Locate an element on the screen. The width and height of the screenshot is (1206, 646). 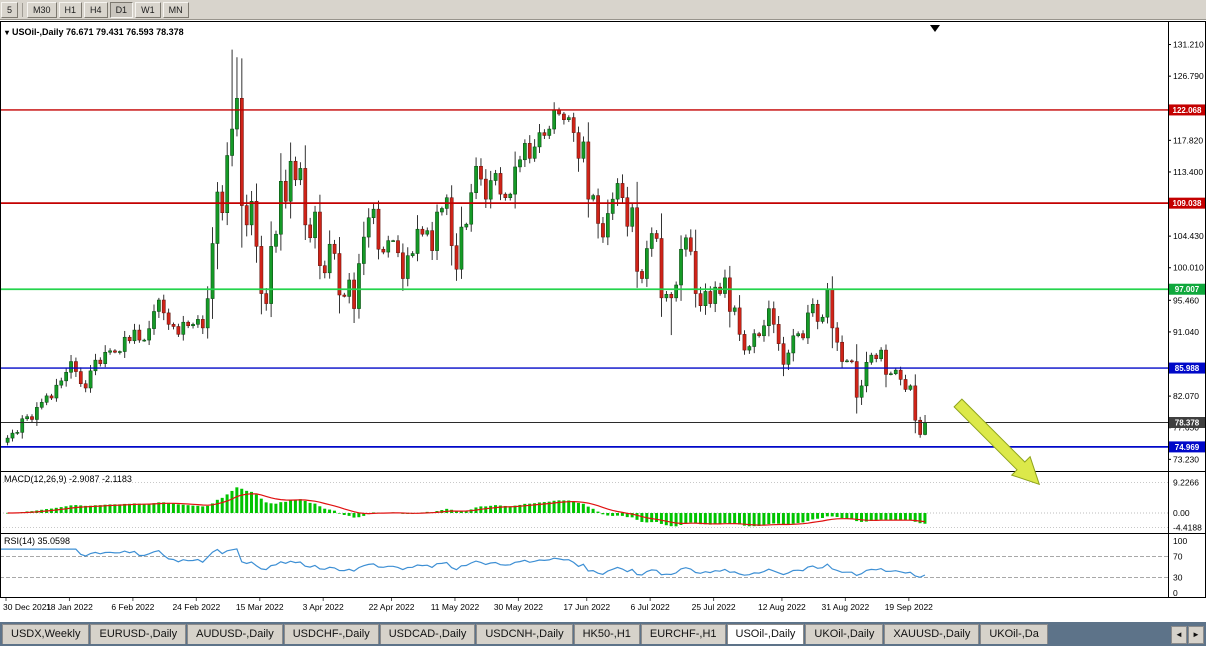
tab-audusd-daily: AUDUSD-,Daily is located at coordinates (235, 634).